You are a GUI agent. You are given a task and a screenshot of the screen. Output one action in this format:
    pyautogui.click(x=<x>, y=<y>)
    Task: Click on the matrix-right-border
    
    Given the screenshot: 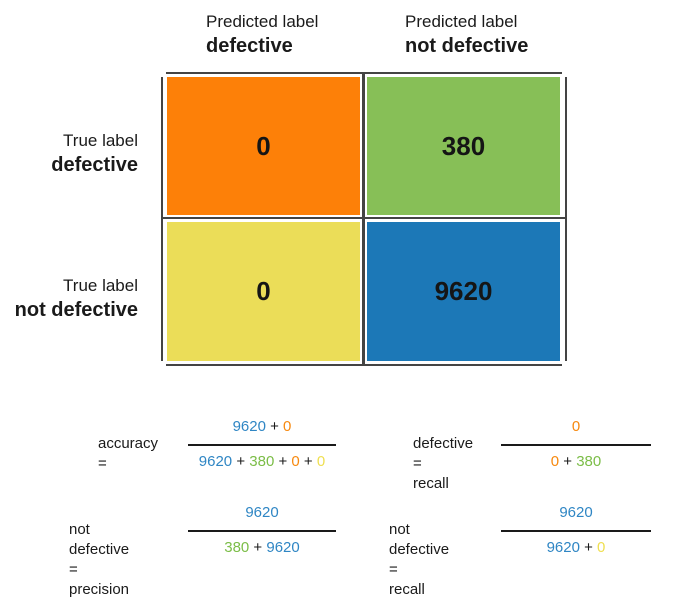 What is the action you would take?
    pyautogui.click(x=566, y=219)
    